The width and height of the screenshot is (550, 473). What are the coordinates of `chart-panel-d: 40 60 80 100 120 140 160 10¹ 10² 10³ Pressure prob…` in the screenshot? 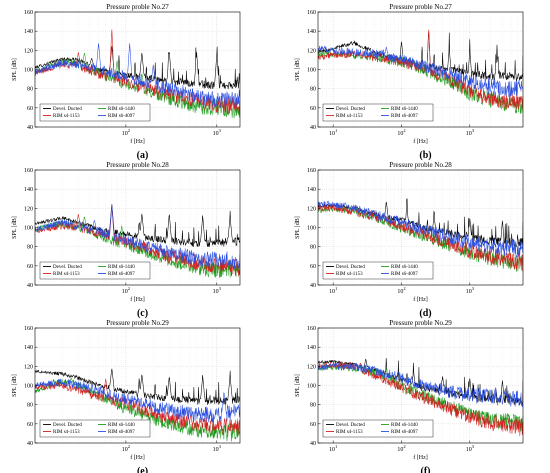 It's located at (409, 240).